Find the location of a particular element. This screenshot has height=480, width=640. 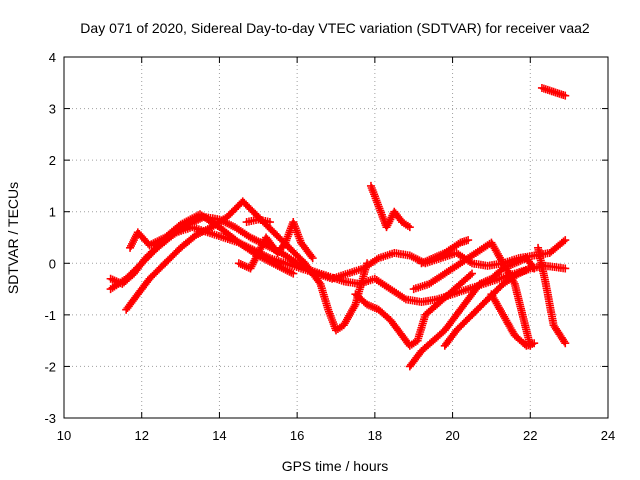

x-tick-label: 12 is located at coordinates (141, 435).